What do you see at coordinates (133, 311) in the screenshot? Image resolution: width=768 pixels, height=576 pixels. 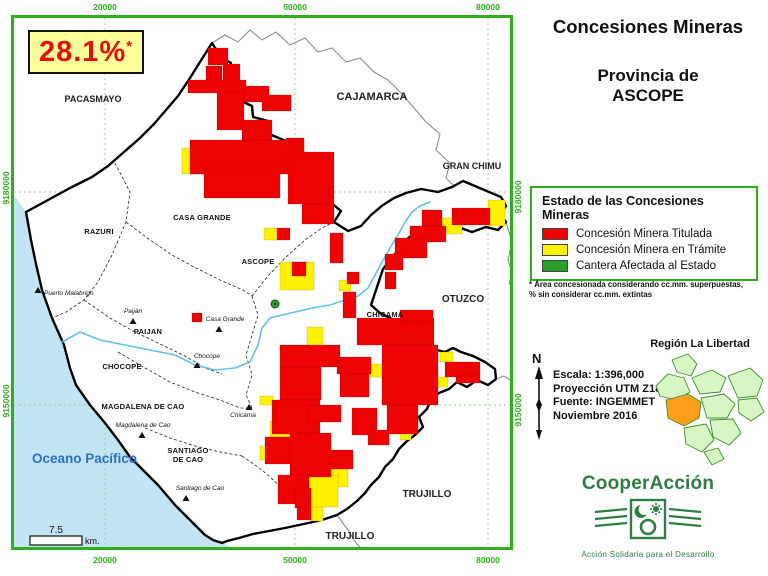 I see `town-label: Paiján` at bounding box center [133, 311].